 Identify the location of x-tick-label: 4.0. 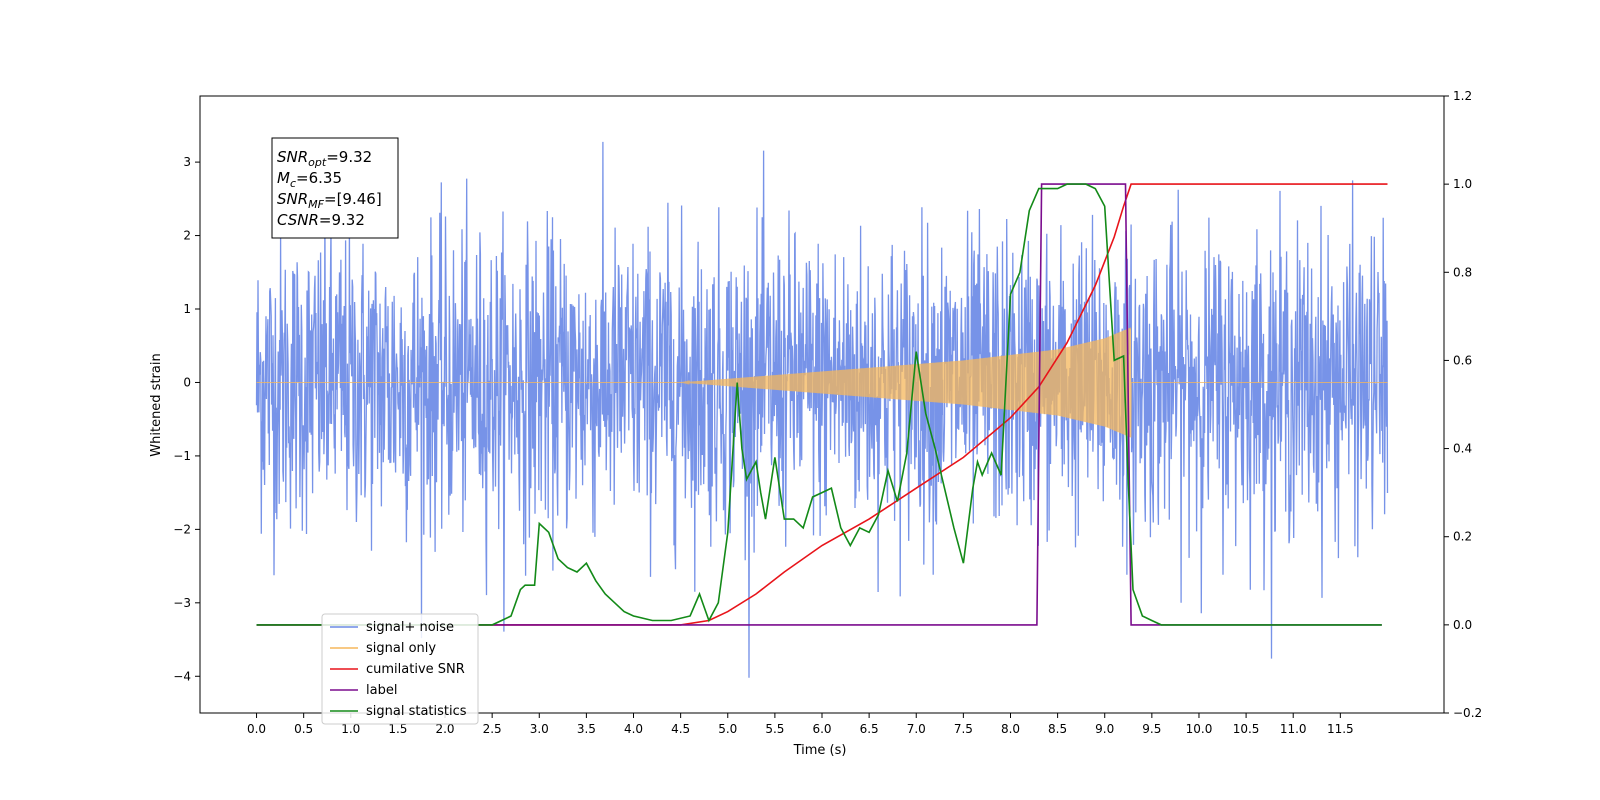
(633, 729).